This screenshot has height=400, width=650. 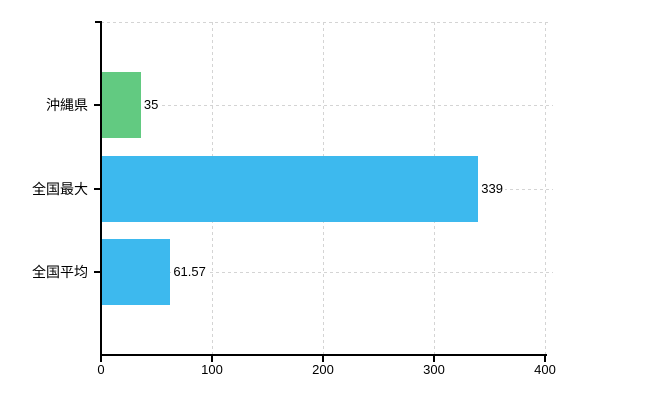 What do you see at coordinates (492, 188) in the screenshot?
I see `bar-value-label: 339` at bounding box center [492, 188].